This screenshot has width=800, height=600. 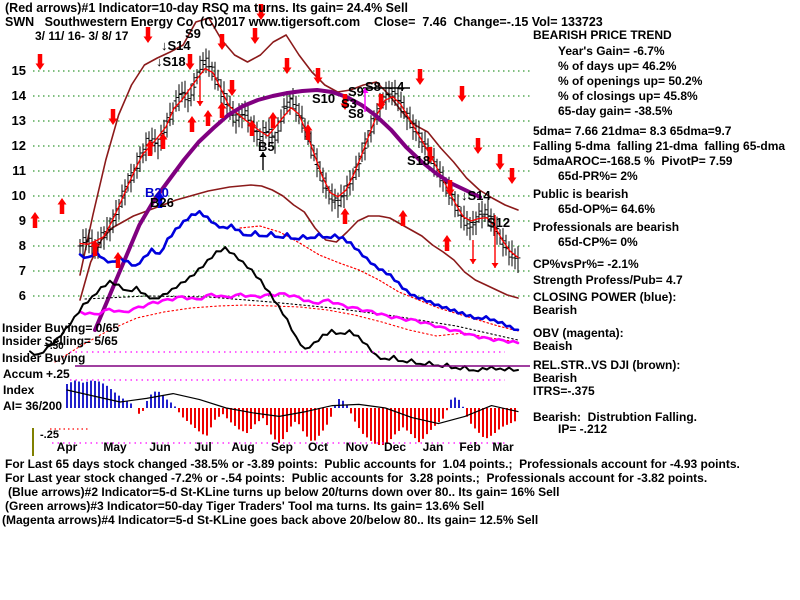 I want to click on price-tick-8: 8, so click(x=22, y=245).